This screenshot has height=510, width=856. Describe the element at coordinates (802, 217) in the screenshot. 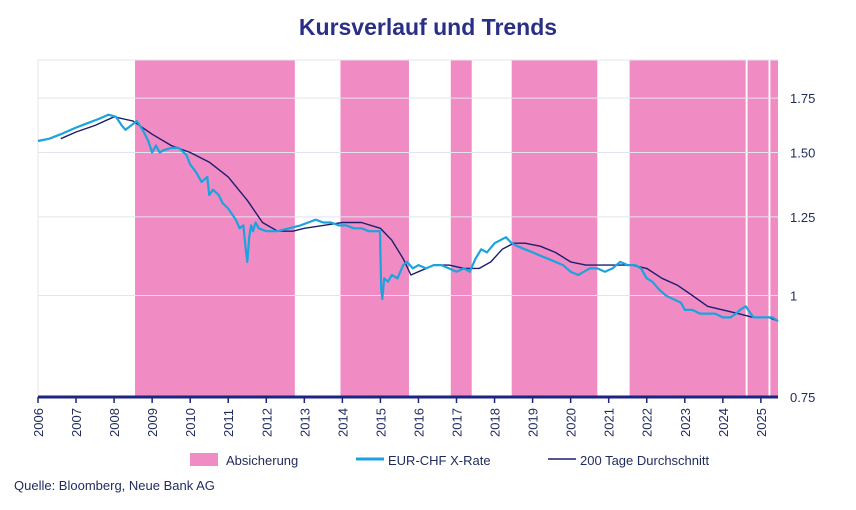

I see `y-tick-label: 1.25` at that location.